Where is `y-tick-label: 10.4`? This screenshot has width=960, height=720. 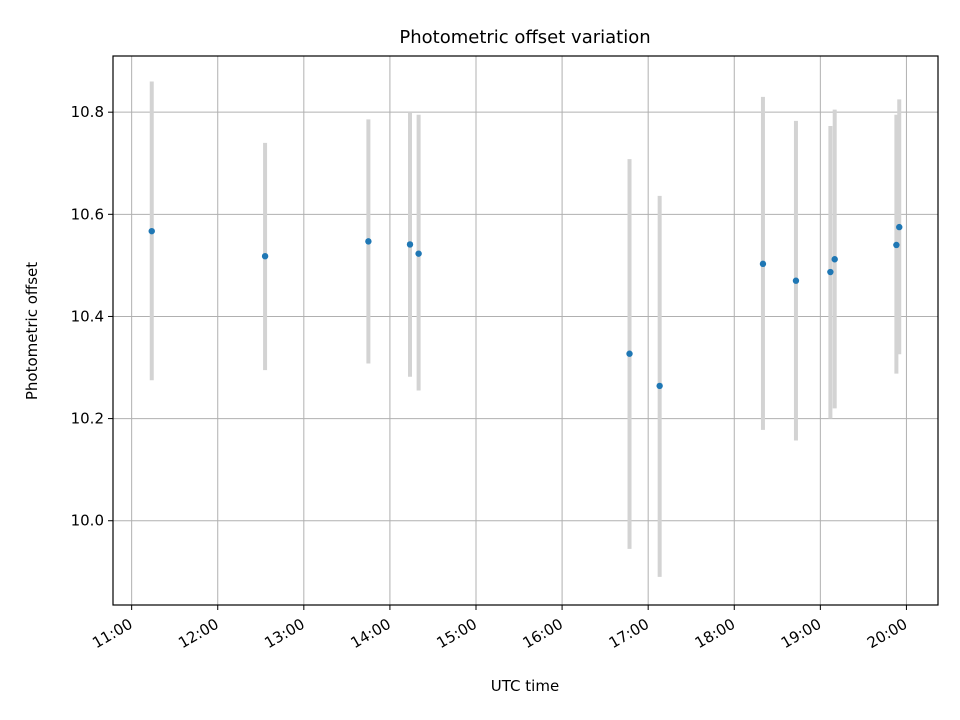 y-tick-label: 10.4 is located at coordinates (87, 316).